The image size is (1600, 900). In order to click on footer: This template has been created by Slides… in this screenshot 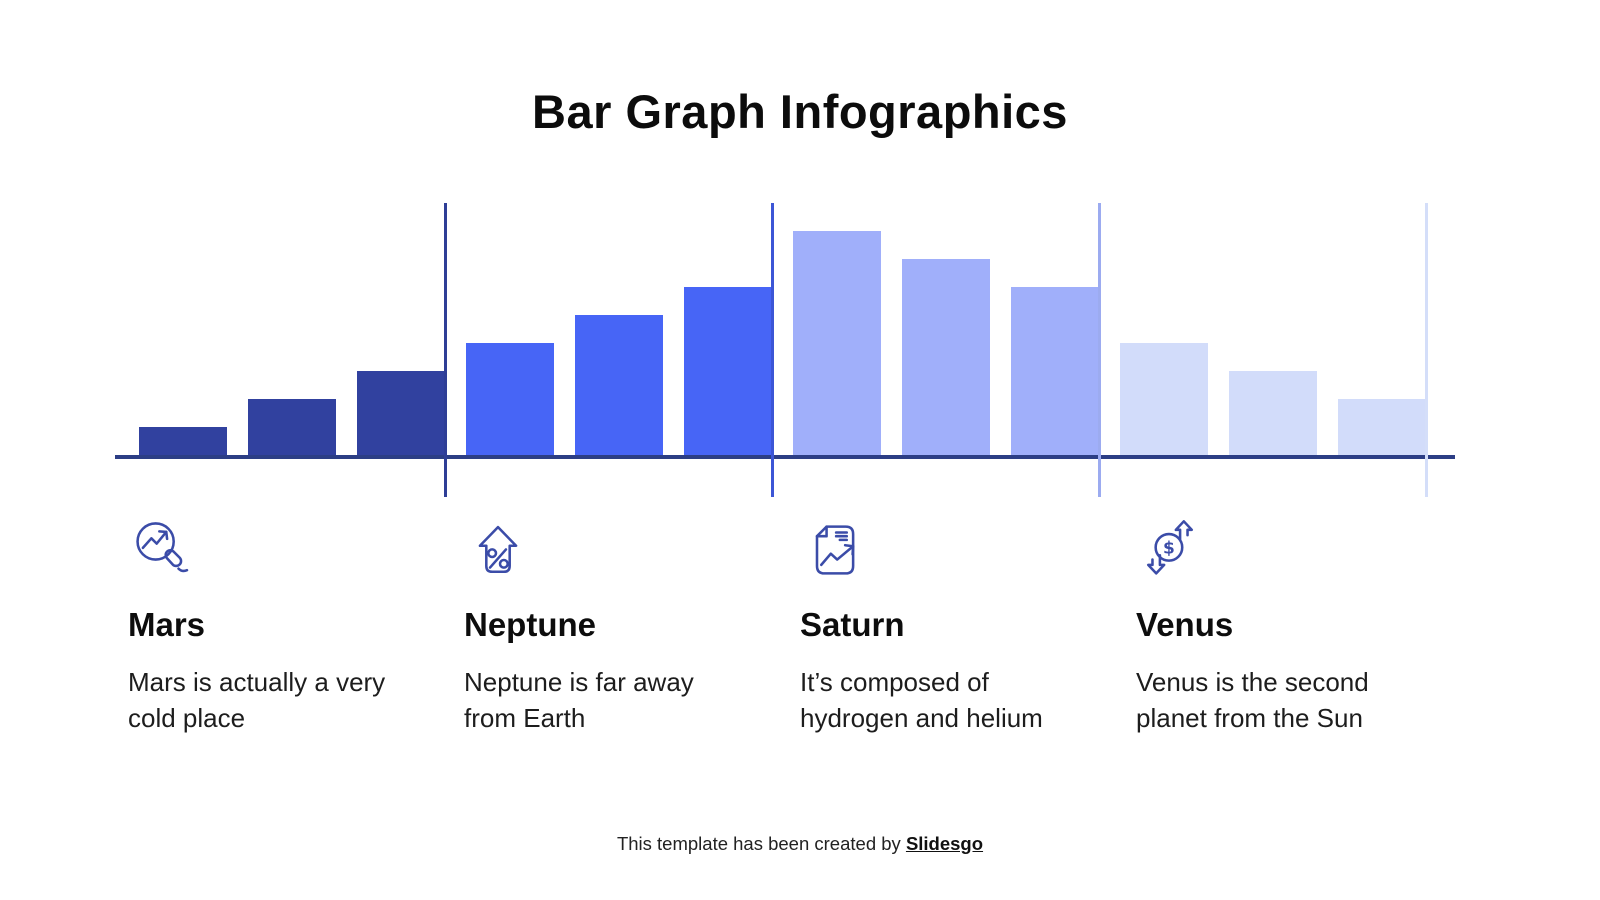, I will do `click(800, 844)`.